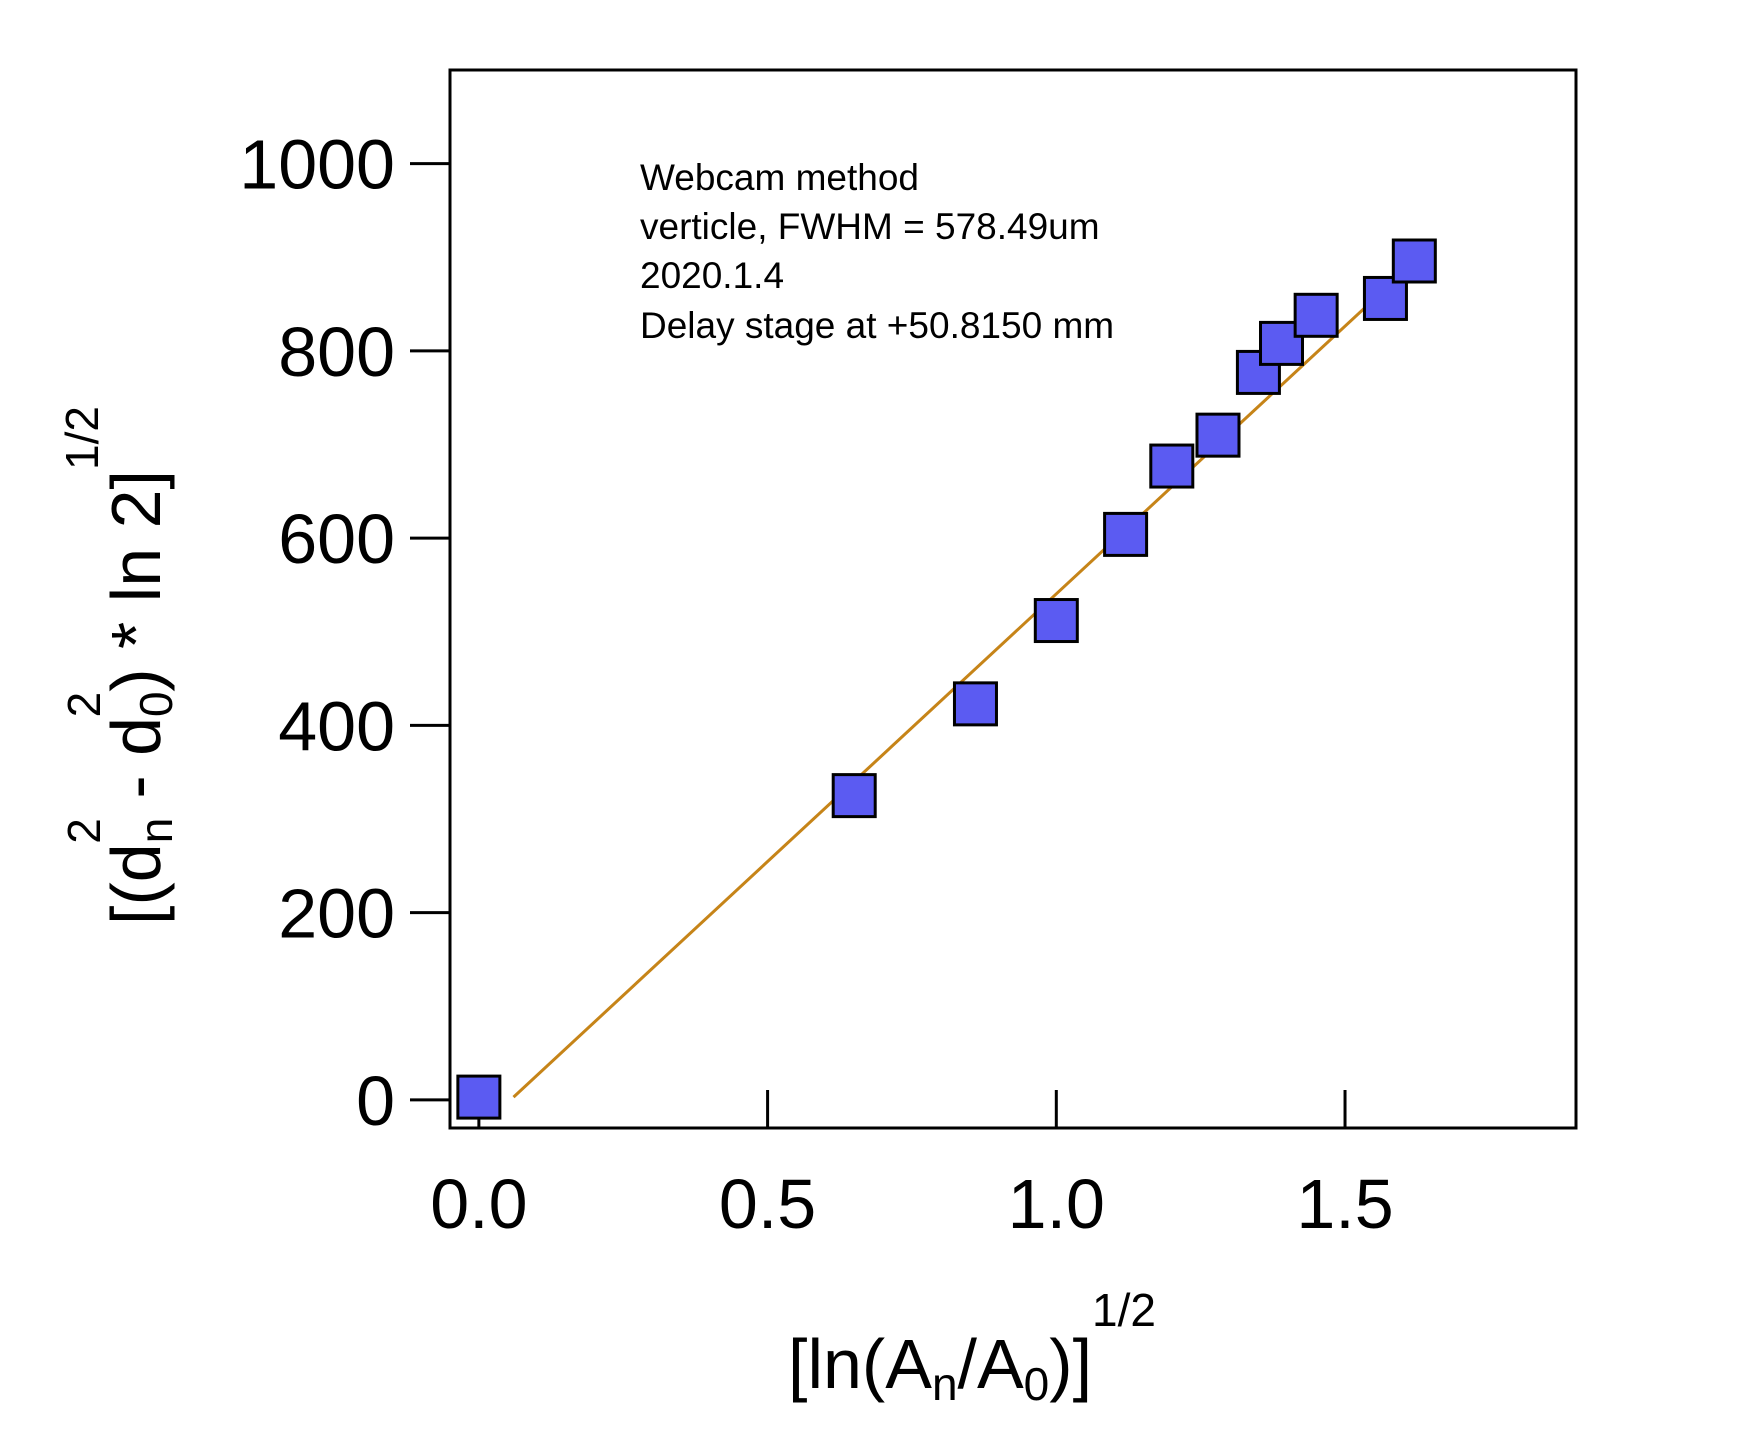  I want to click on annotation-line-2: verticle, FWHM = 578.49um, so click(870, 226).